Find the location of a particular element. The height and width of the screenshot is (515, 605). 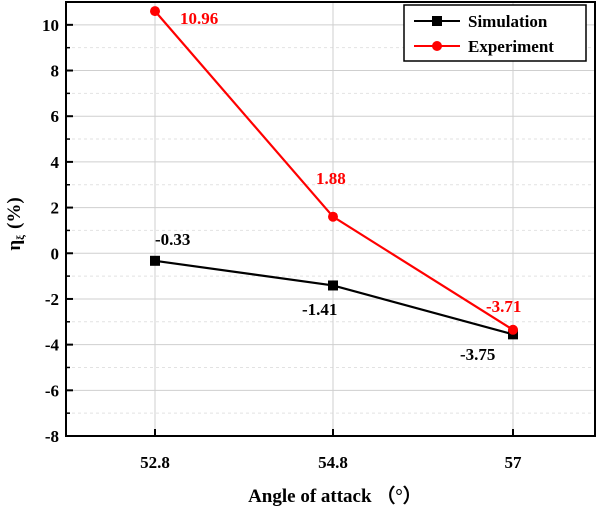

x-tick-label: 54.8 is located at coordinates (333, 462).